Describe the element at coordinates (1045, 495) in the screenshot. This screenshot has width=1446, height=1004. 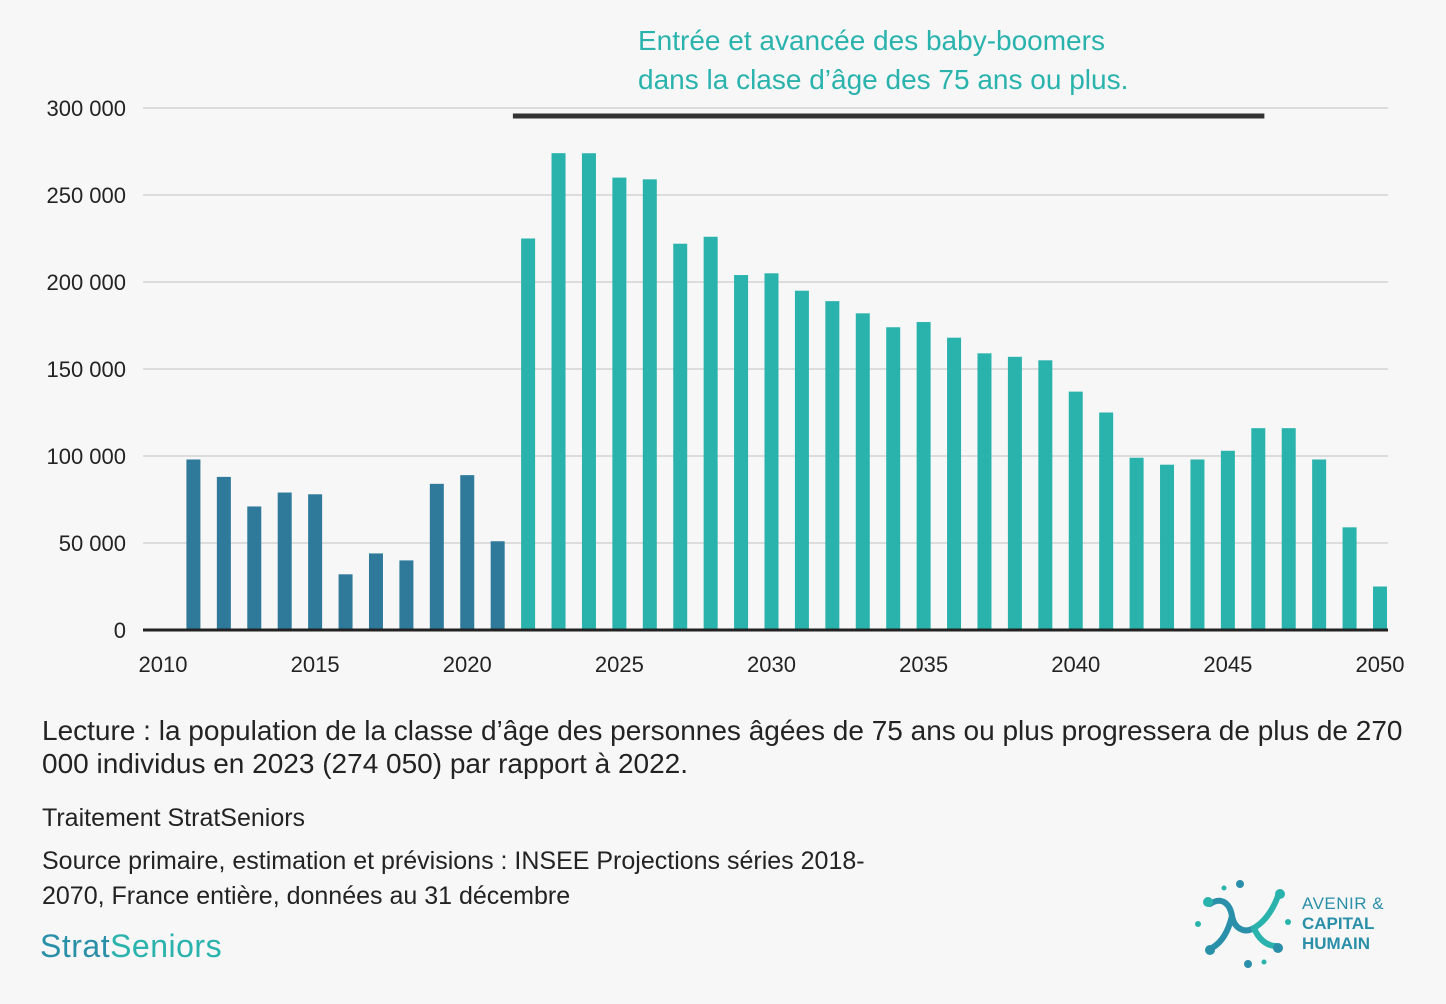
I see `bar-2039` at that location.